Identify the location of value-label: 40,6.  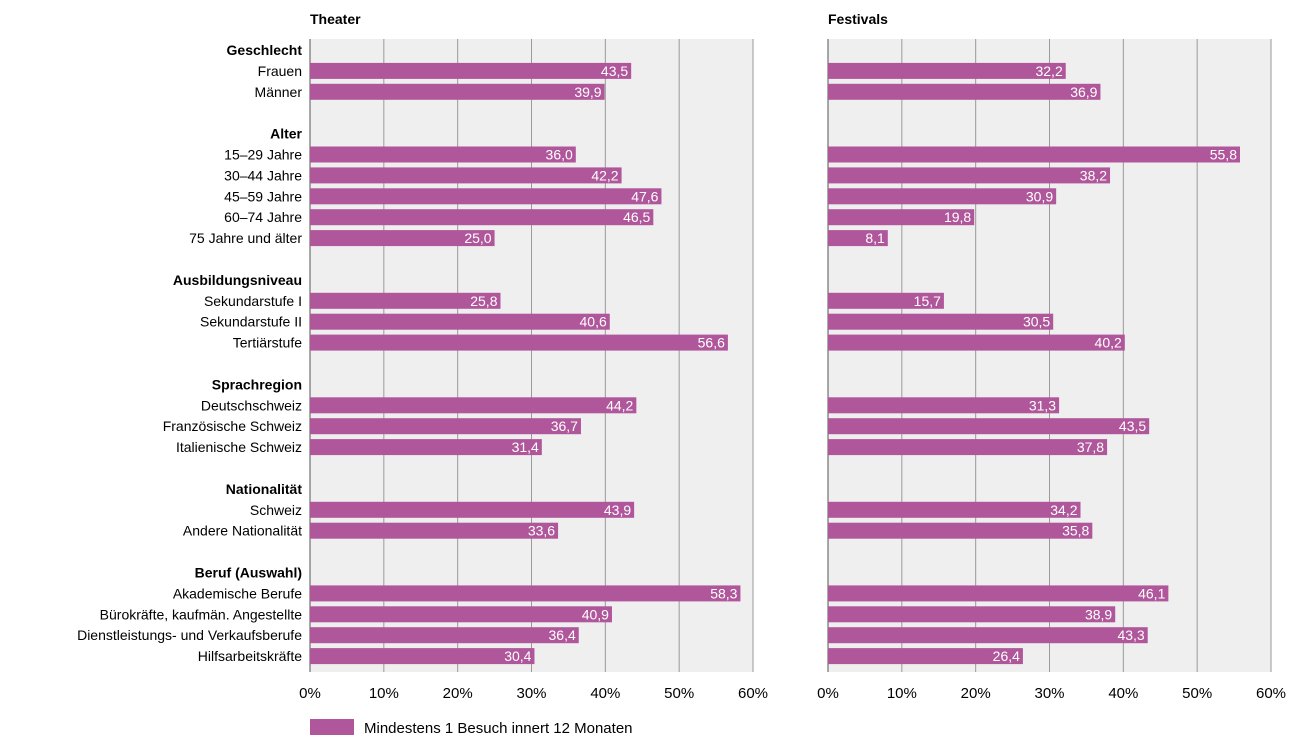
(593, 322).